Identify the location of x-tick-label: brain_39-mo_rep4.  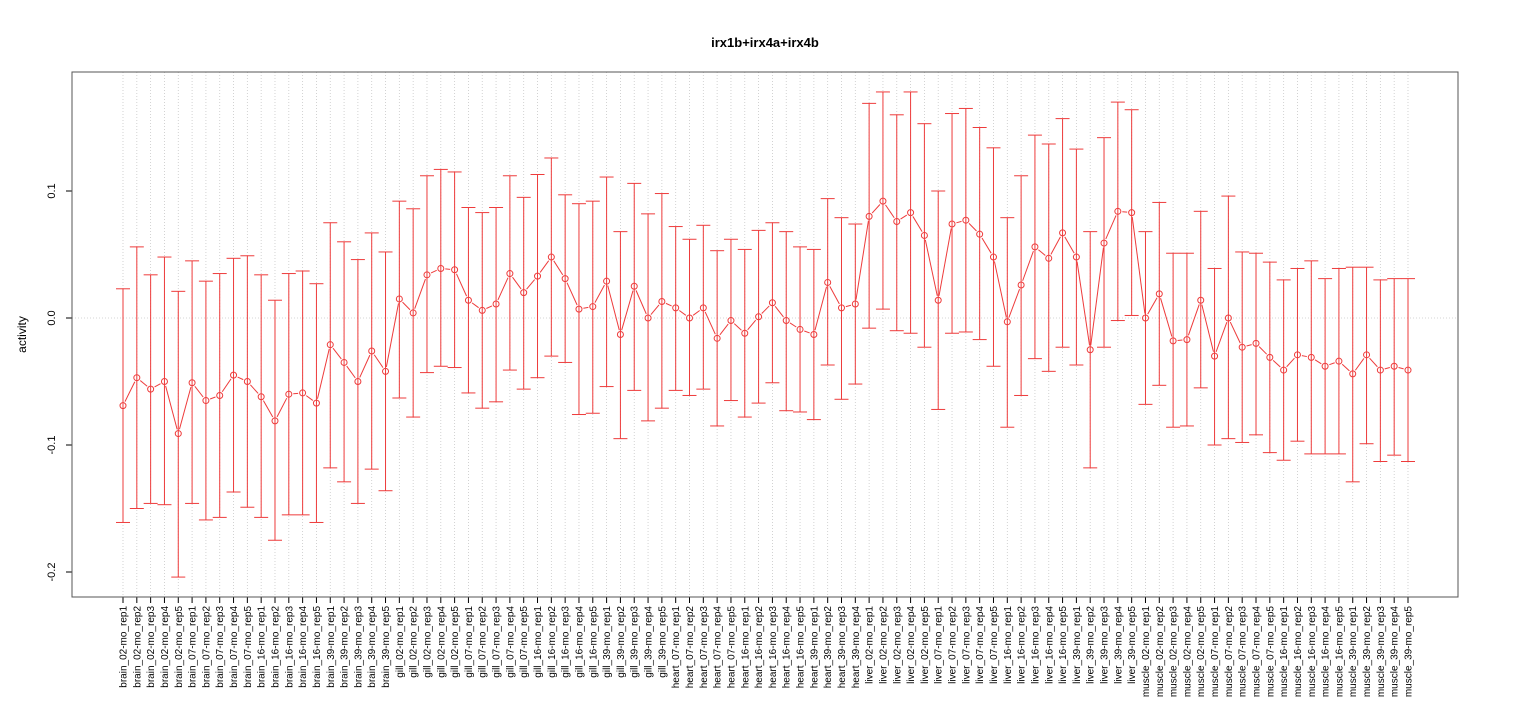
(372, 647).